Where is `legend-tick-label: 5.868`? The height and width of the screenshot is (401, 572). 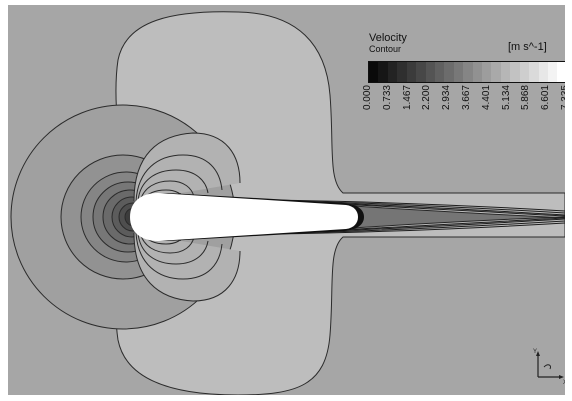 legend-tick-label: 5.868 is located at coordinates (526, 98).